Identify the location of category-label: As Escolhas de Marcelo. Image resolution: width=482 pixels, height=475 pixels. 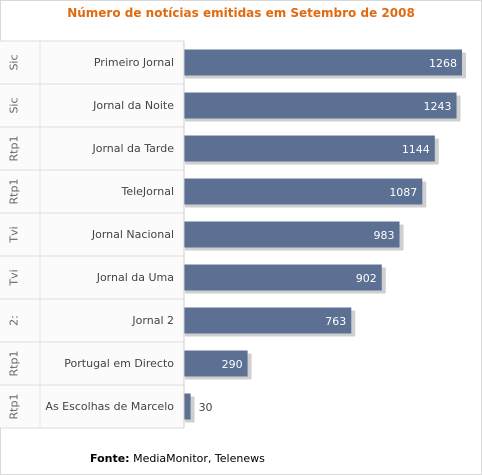
(109, 406).